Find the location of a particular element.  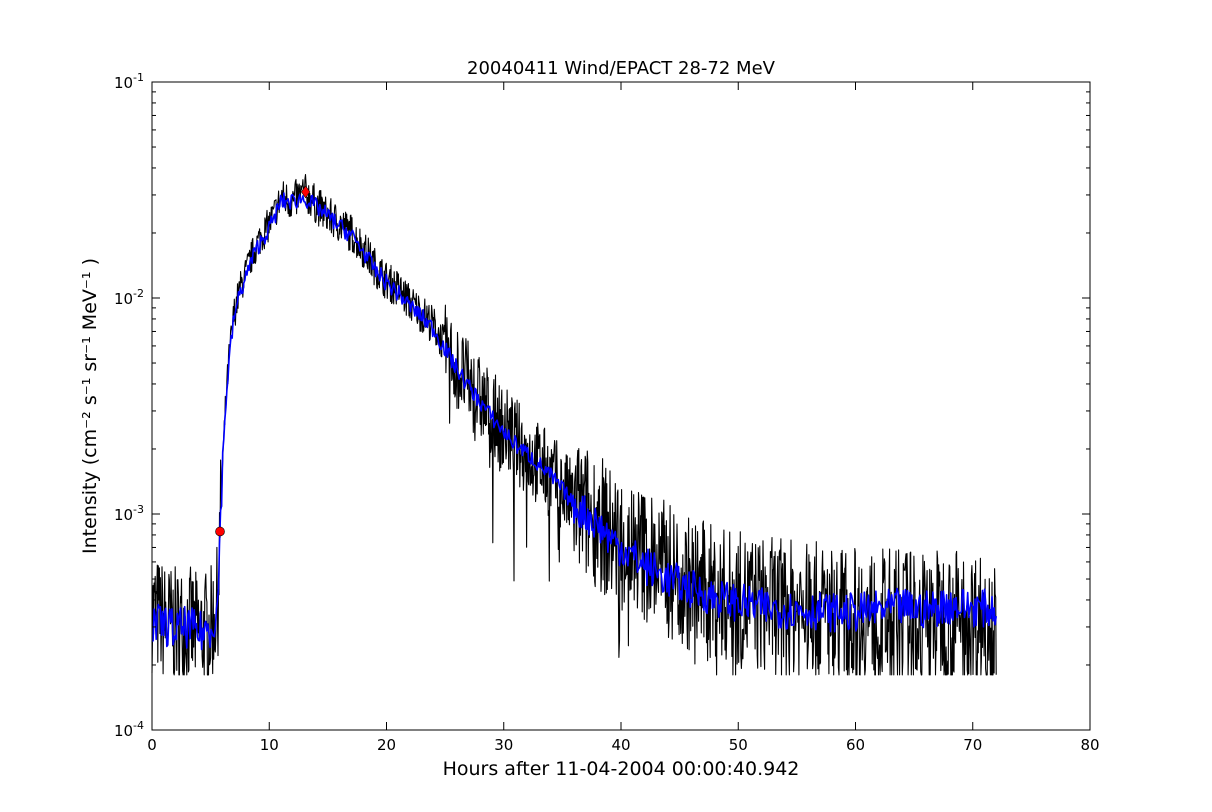

y-tick-label: 10⁻³ is located at coordinates (129, 513).